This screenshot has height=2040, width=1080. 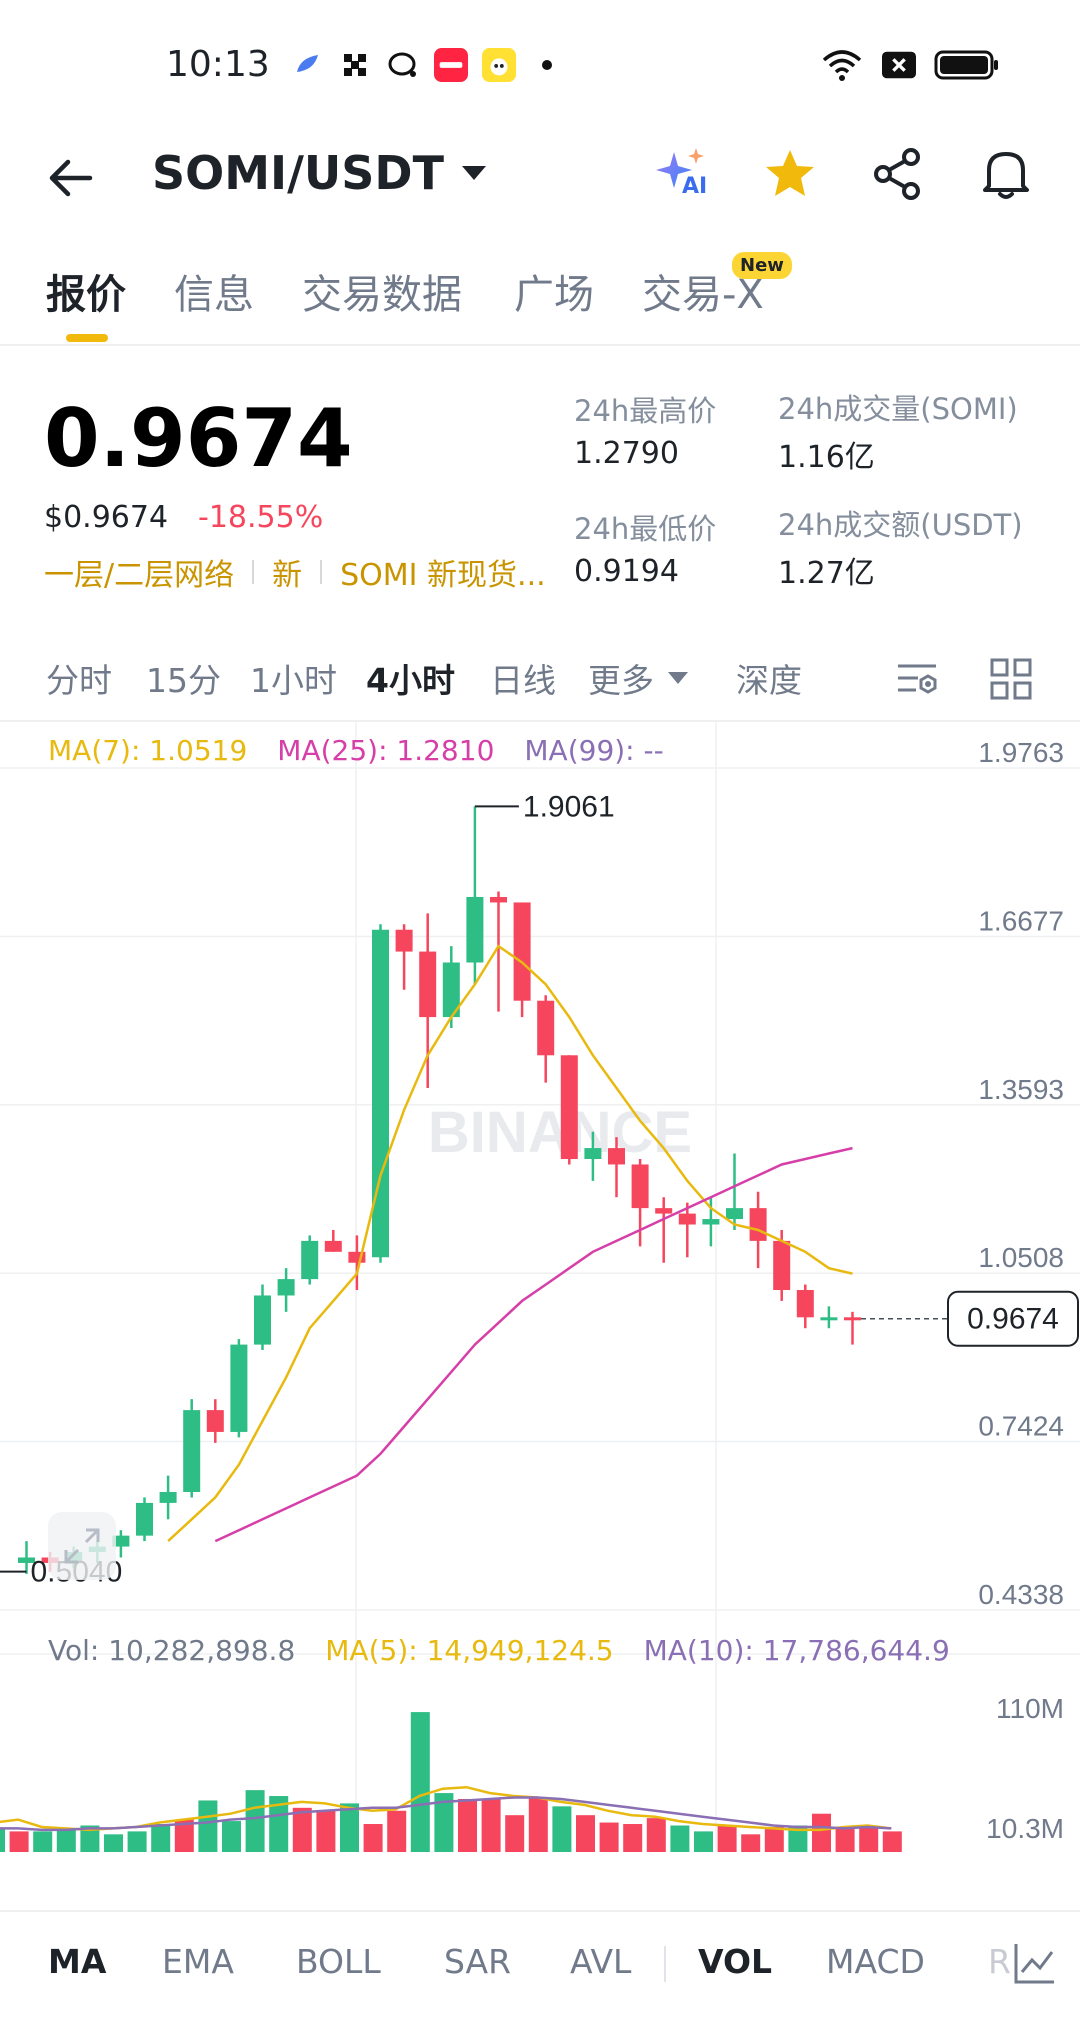 I want to click on chart-settings-button, so click(x=917, y=681).